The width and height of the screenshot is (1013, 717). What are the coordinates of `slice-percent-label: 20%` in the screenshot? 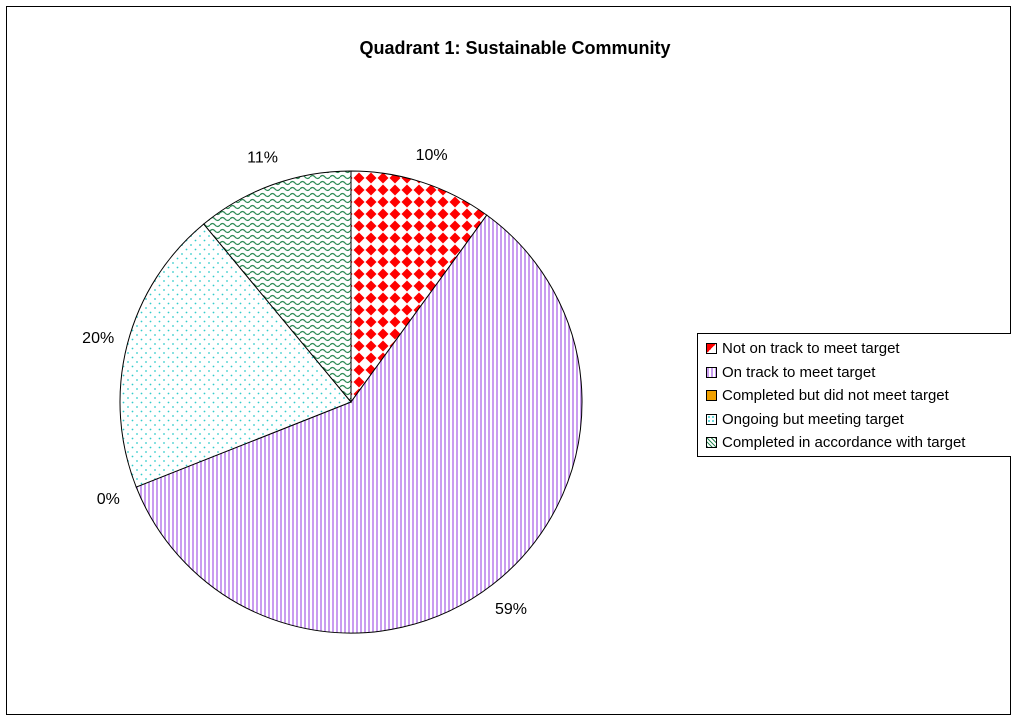 It's located at (98, 338).